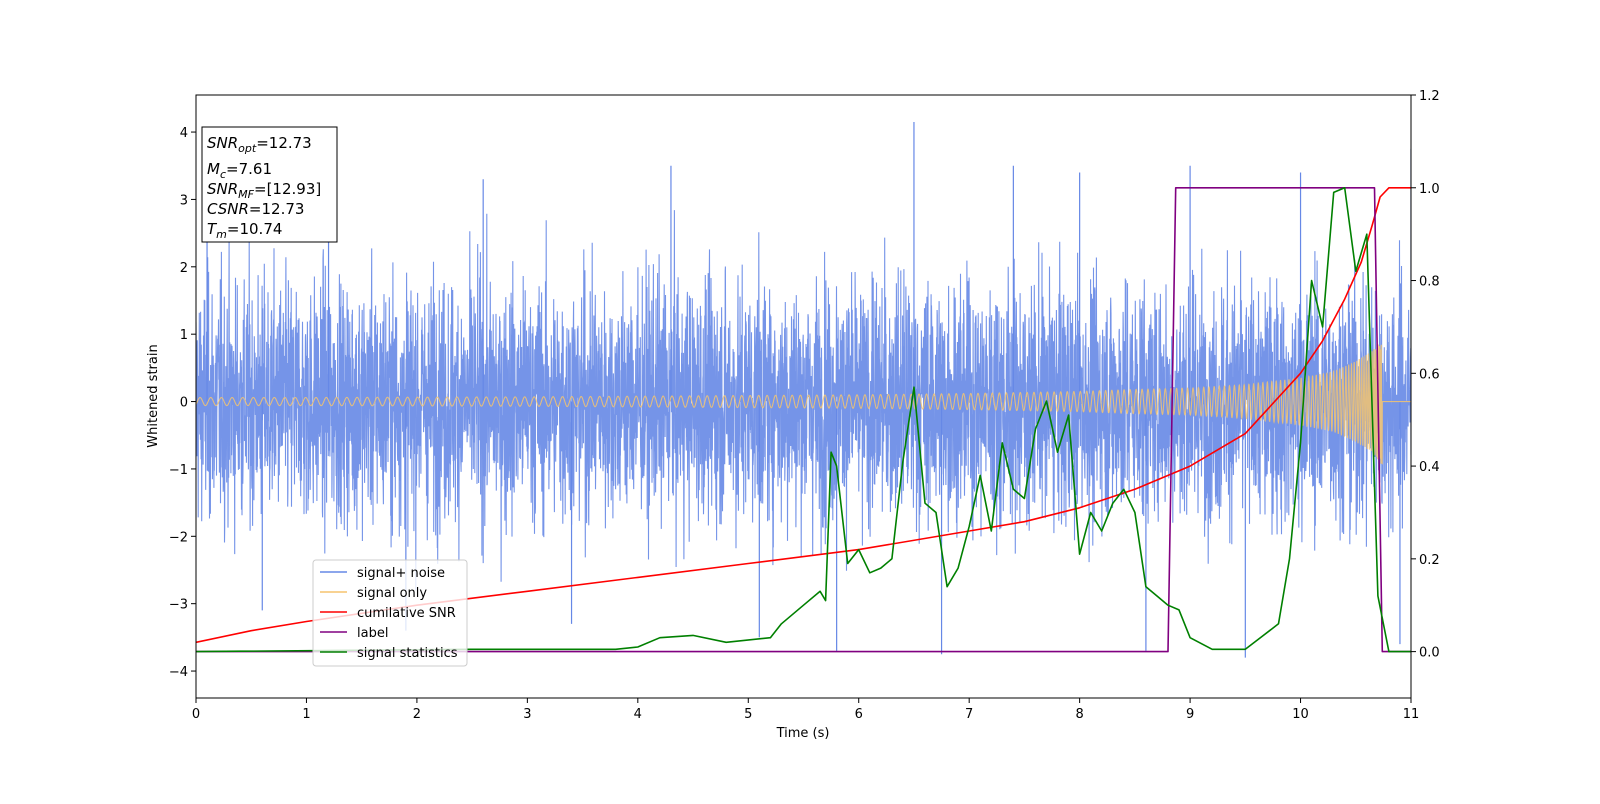  What do you see at coordinates (153, 395) in the screenshot?
I see `y-axis-label: Whitened strain` at bounding box center [153, 395].